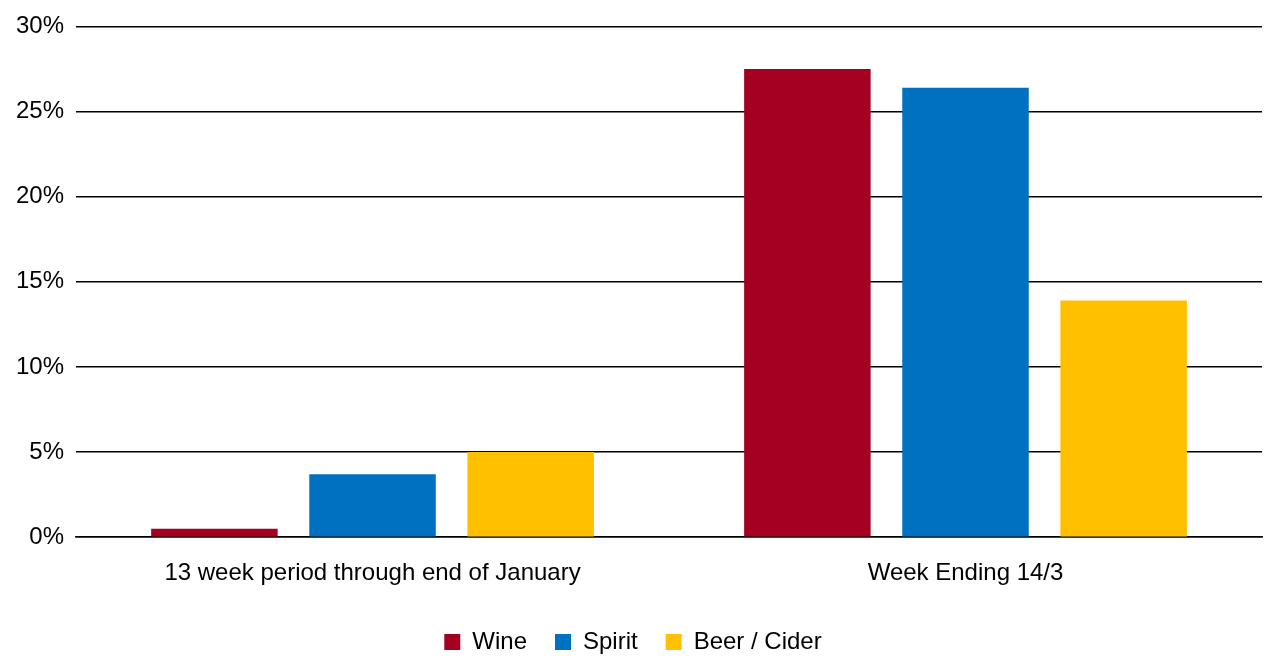 The width and height of the screenshot is (1266, 668). Describe the element at coordinates (965, 572) in the screenshot. I see `x-tick-label: Week Ending 14/3` at that location.